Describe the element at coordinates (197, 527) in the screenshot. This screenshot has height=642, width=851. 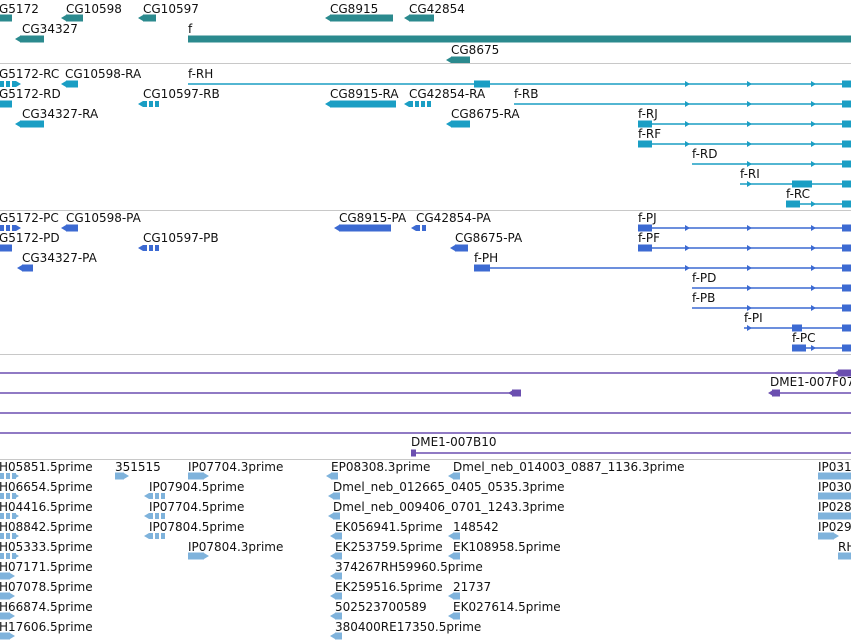
I see `feature-label: IP07804.5prime` at that location.